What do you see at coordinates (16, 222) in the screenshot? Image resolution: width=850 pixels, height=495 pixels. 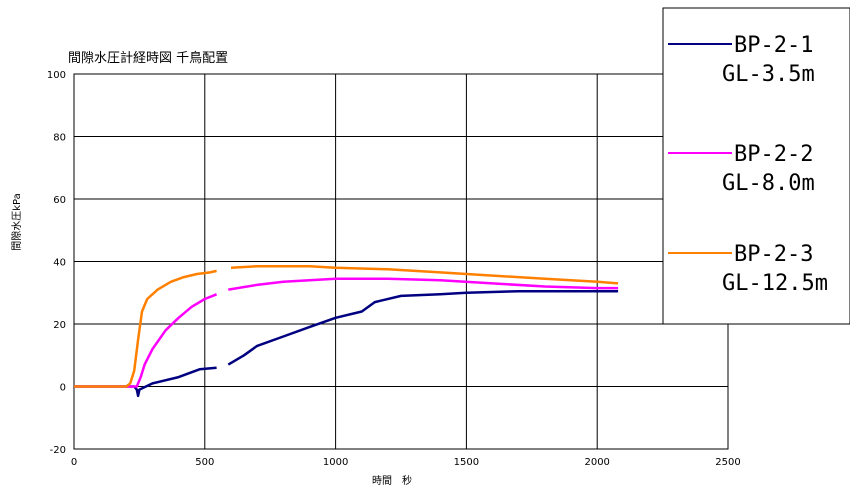 I see `y-axis-label: 間隙水圧kPa` at bounding box center [16, 222].